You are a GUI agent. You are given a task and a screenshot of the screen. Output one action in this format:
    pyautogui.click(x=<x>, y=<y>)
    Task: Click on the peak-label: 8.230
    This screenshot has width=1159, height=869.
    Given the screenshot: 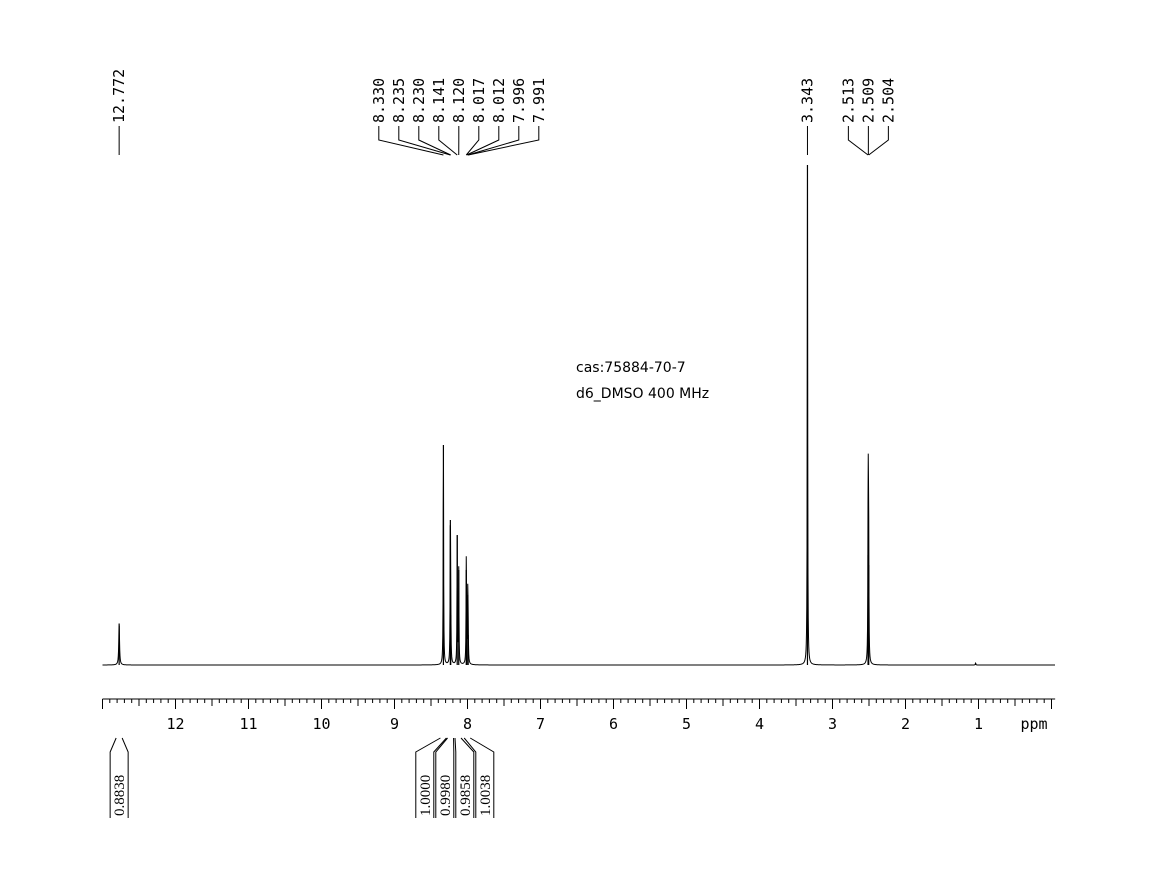 What is the action you would take?
    pyautogui.click(x=419, y=100)
    